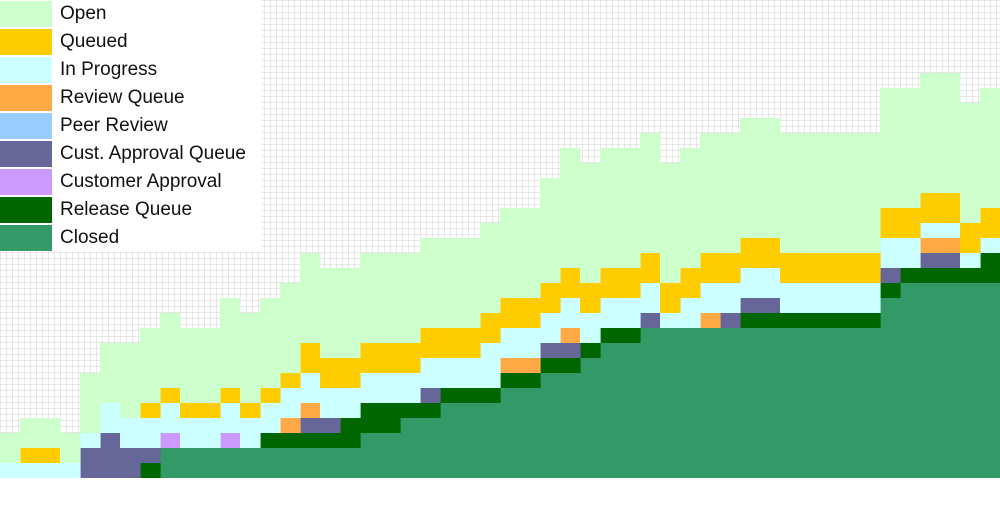  Describe the element at coordinates (26, 182) in the screenshot. I see `legend-swatch-customer-approval` at that location.